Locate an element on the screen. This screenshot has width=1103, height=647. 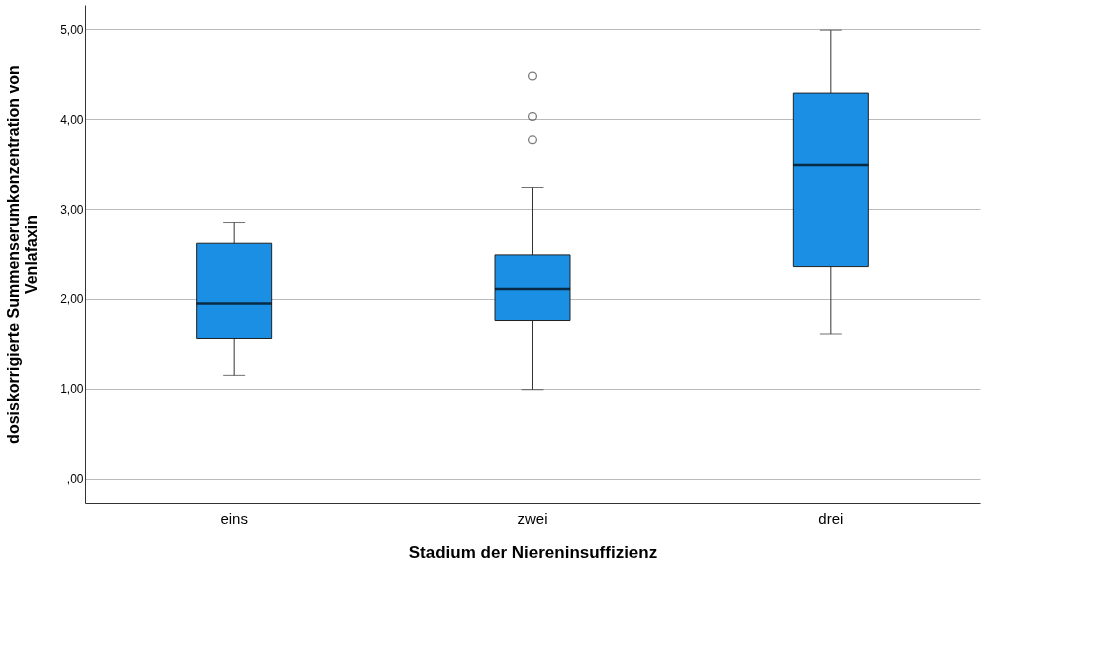
x-tick-label: zwei is located at coordinates (532, 518).